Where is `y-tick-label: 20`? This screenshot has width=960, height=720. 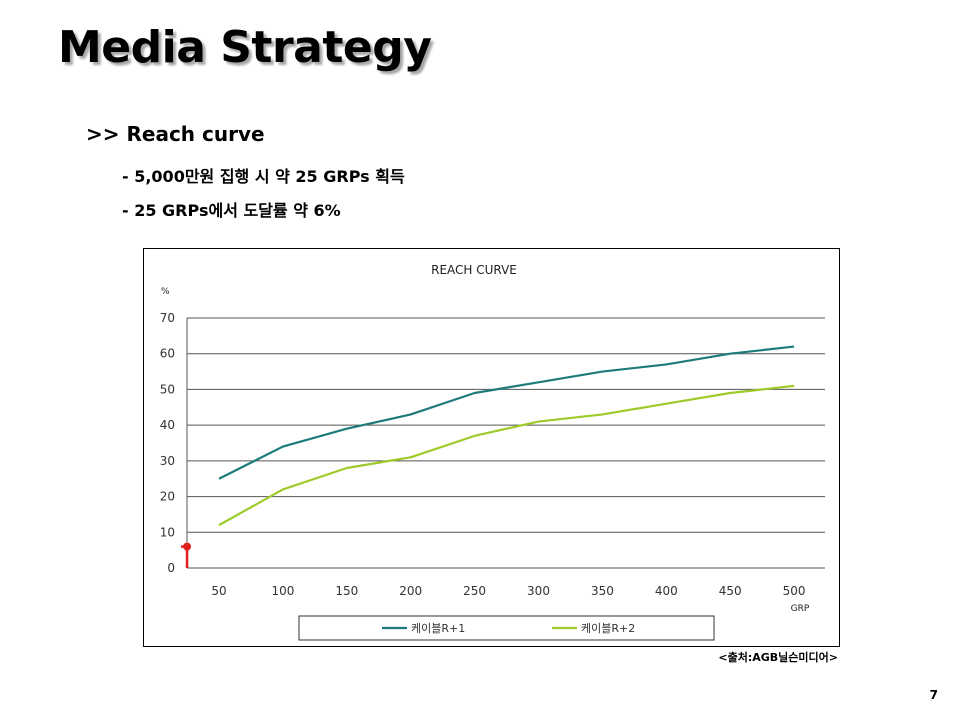 y-tick-label: 20 is located at coordinates (167, 497).